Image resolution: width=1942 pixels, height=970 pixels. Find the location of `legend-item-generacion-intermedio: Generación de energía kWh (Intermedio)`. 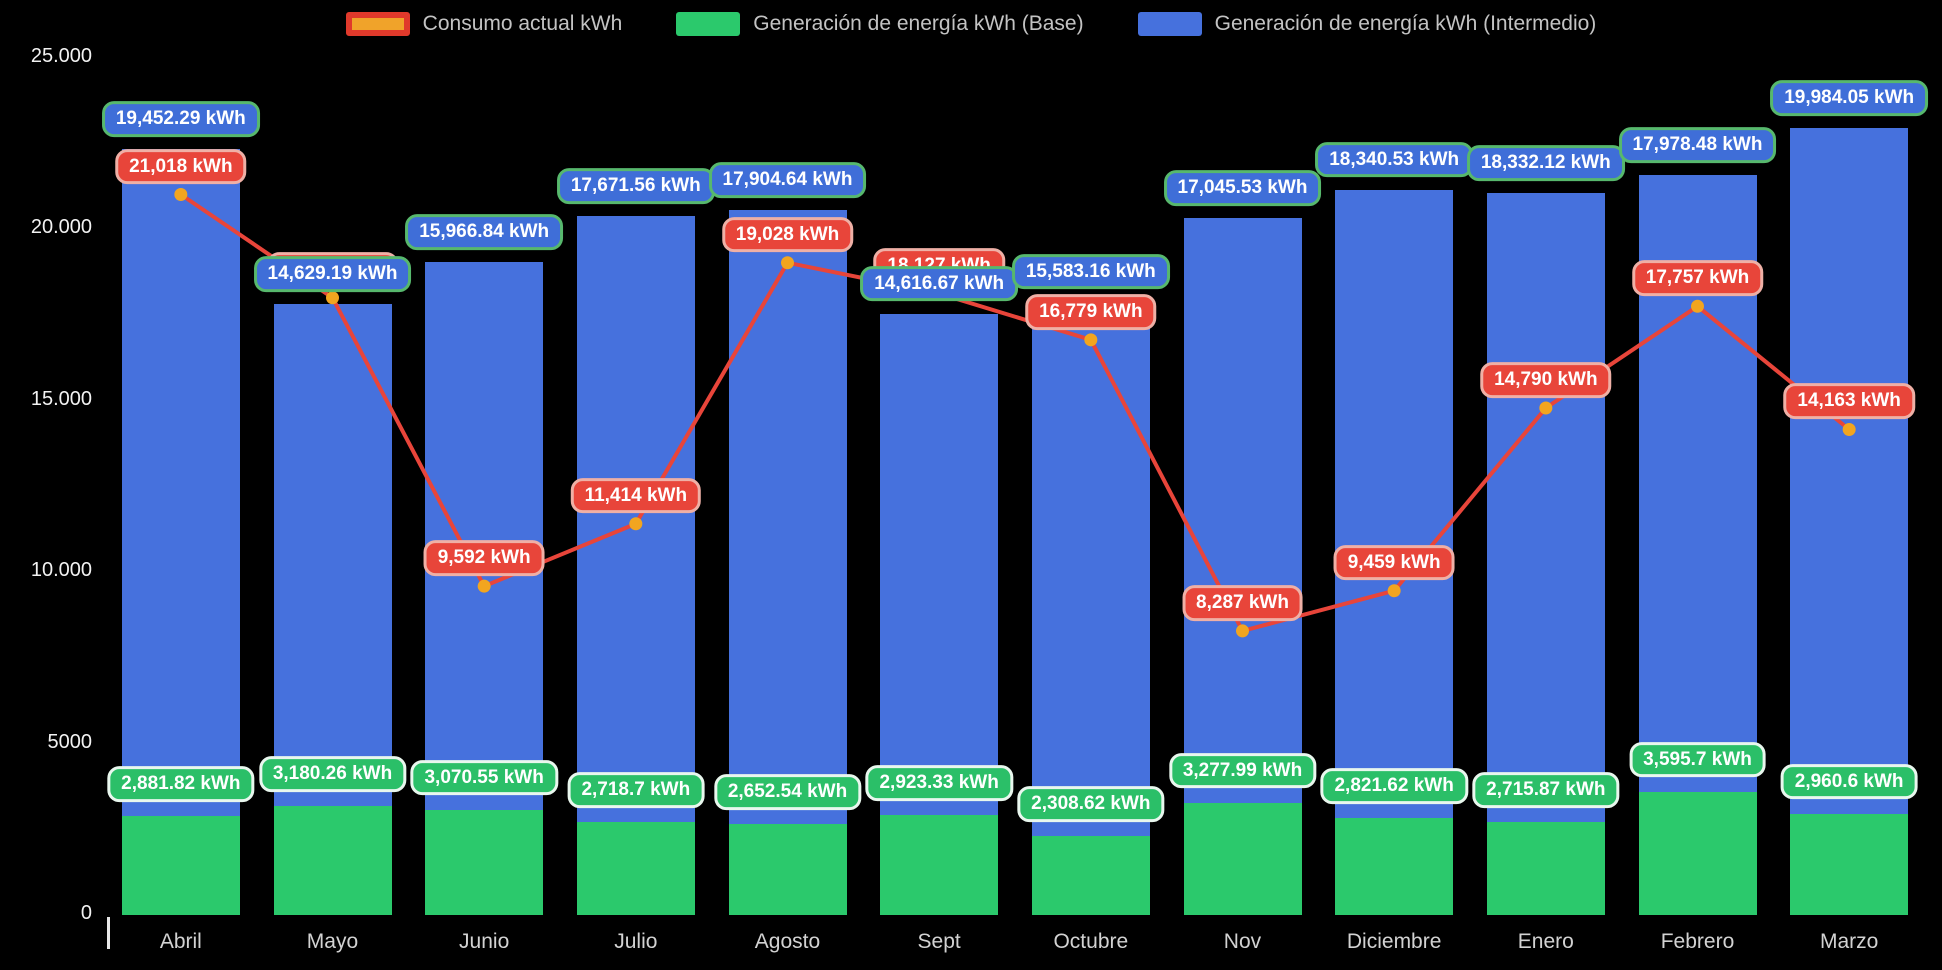

legend-item-generacion-intermedio: Generación de energía kWh (Intermedio) is located at coordinates (1367, 24).